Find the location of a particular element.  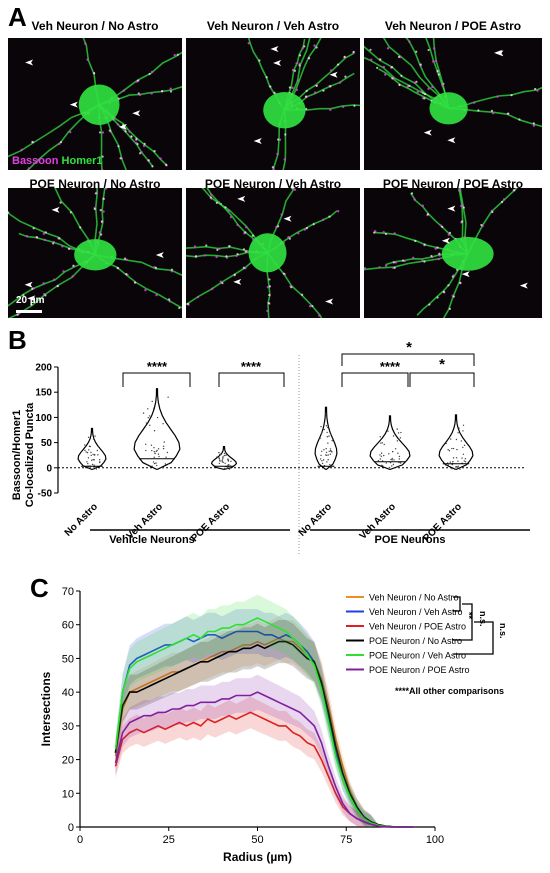

bassoon-legend: Bassoon is located at coordinates (35, 161).